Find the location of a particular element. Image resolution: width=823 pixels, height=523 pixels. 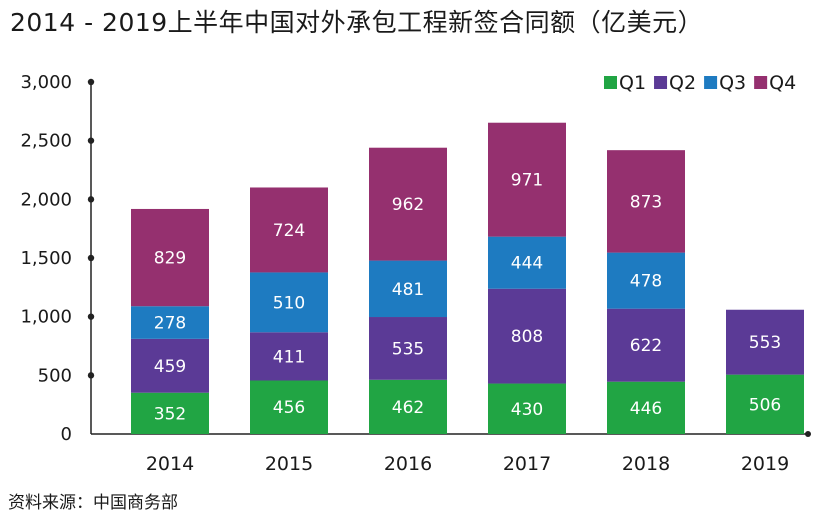

bar-segment-q4-2014 is located at coordinates (170, 257).